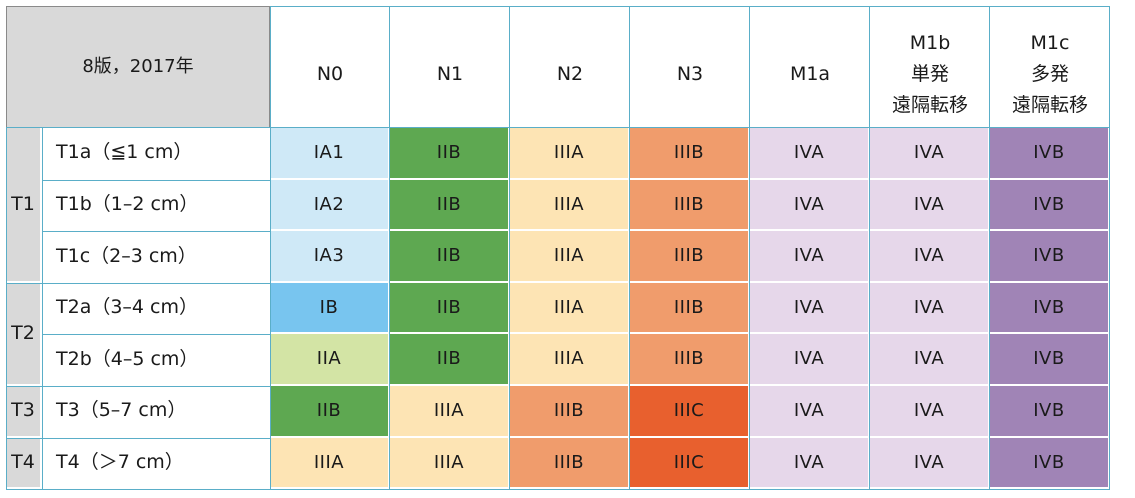 The height and width of the screenshot is (498, 1135). I want to click on column-header: M1b 単発遠隔転移, so click(930, 67).